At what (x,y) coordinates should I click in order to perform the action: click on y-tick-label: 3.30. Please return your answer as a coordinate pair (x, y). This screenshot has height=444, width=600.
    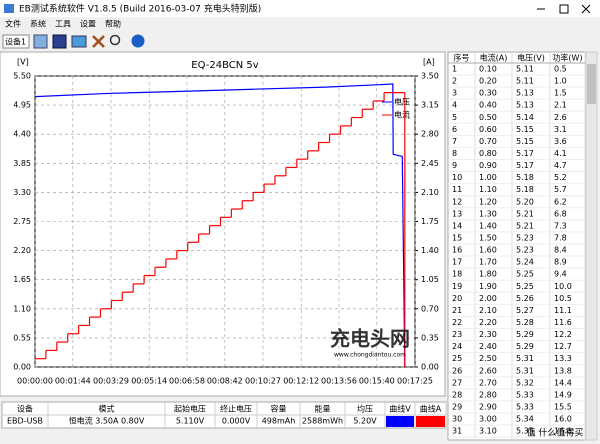
    Looking at the image, I should click on (22, 192).